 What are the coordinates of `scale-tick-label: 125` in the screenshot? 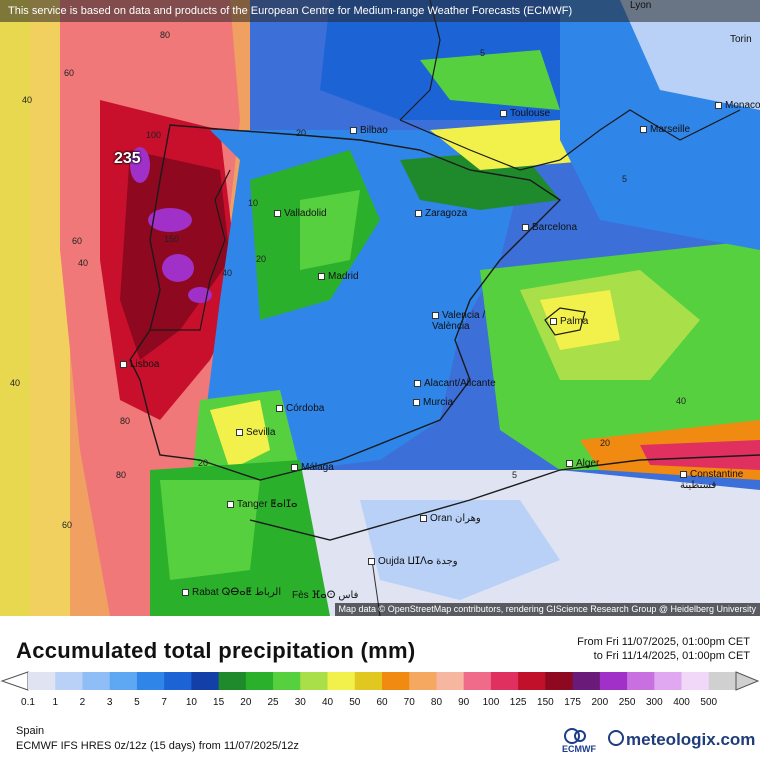 It's located at (518, 702).